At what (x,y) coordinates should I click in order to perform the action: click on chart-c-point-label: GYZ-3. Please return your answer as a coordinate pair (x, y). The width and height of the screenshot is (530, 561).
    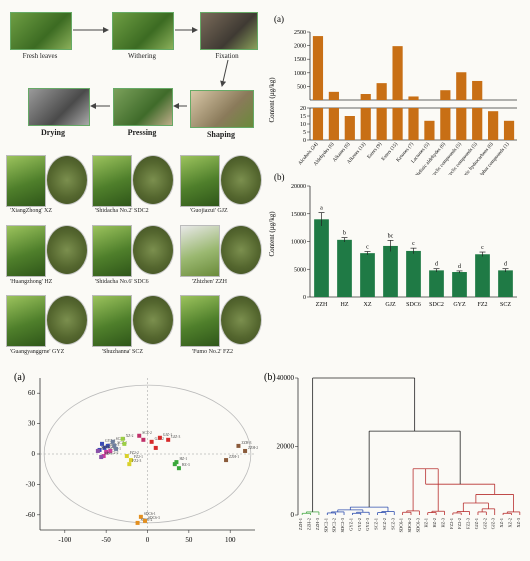
    Looking at the image, I should click on (108, 447).